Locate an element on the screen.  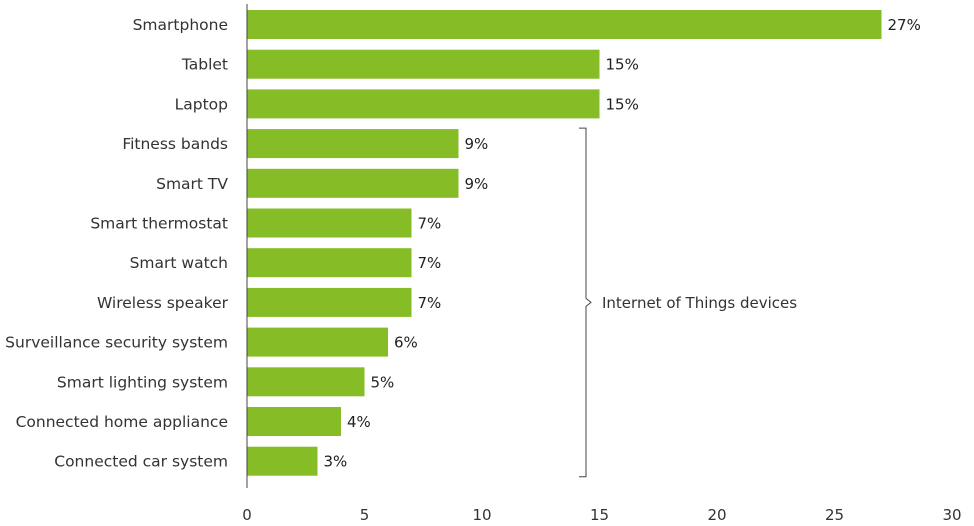
category-label: Wireless speaker is located at coordinates (163, 303).